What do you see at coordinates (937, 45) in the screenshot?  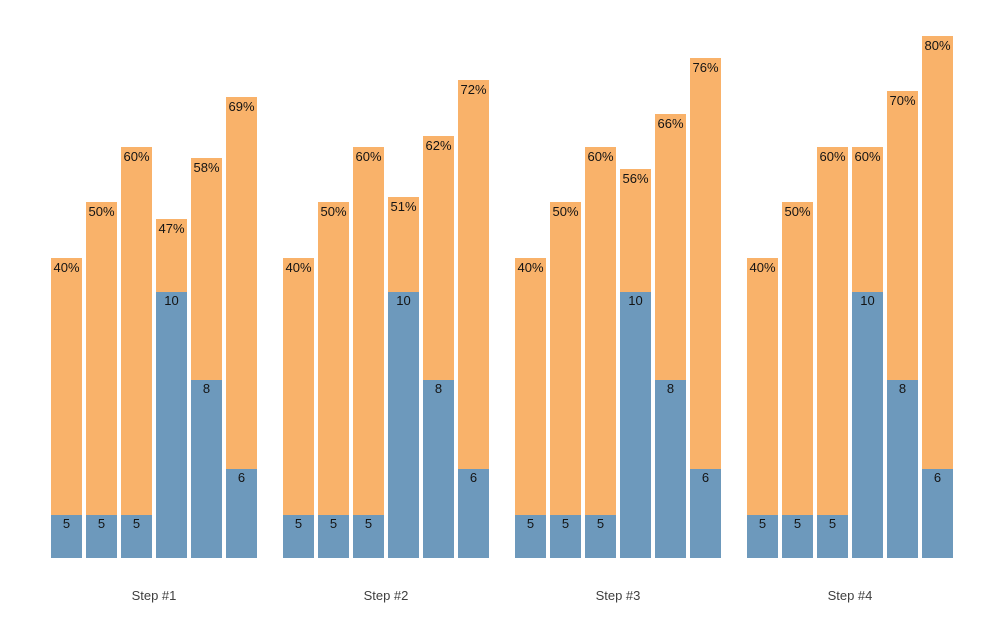 I see `percent-label: 80%` at bounding box center [937, 45].